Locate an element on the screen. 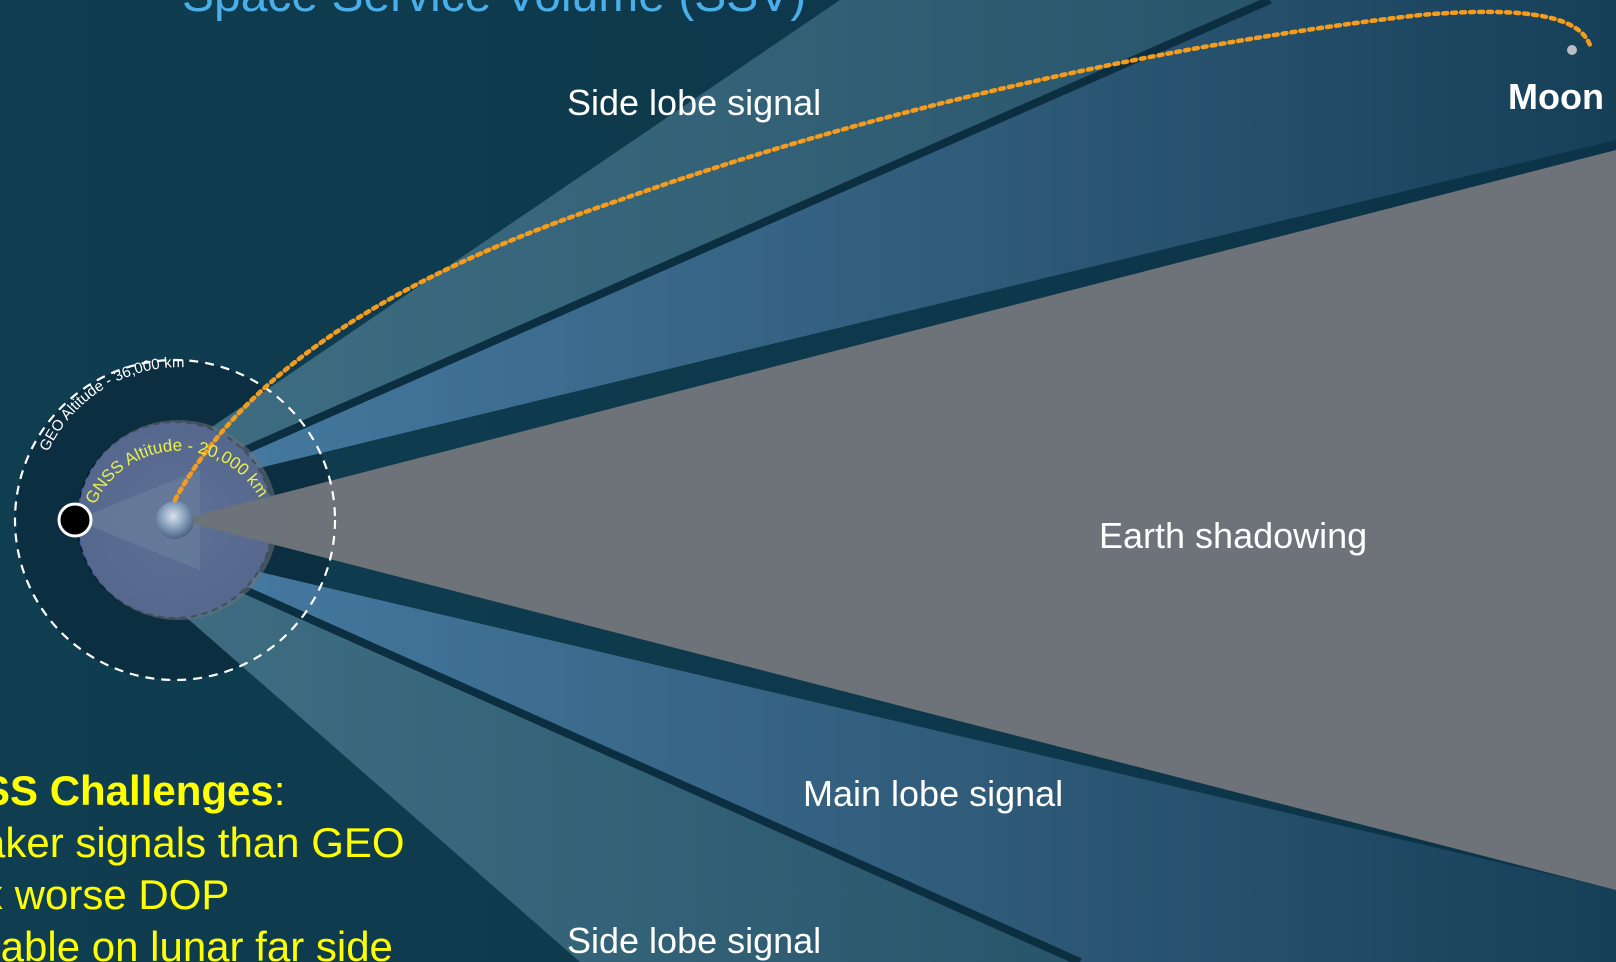 The width and height of the screenshot is (1616, 962). earth-icon is located at coordinates (175, 520).